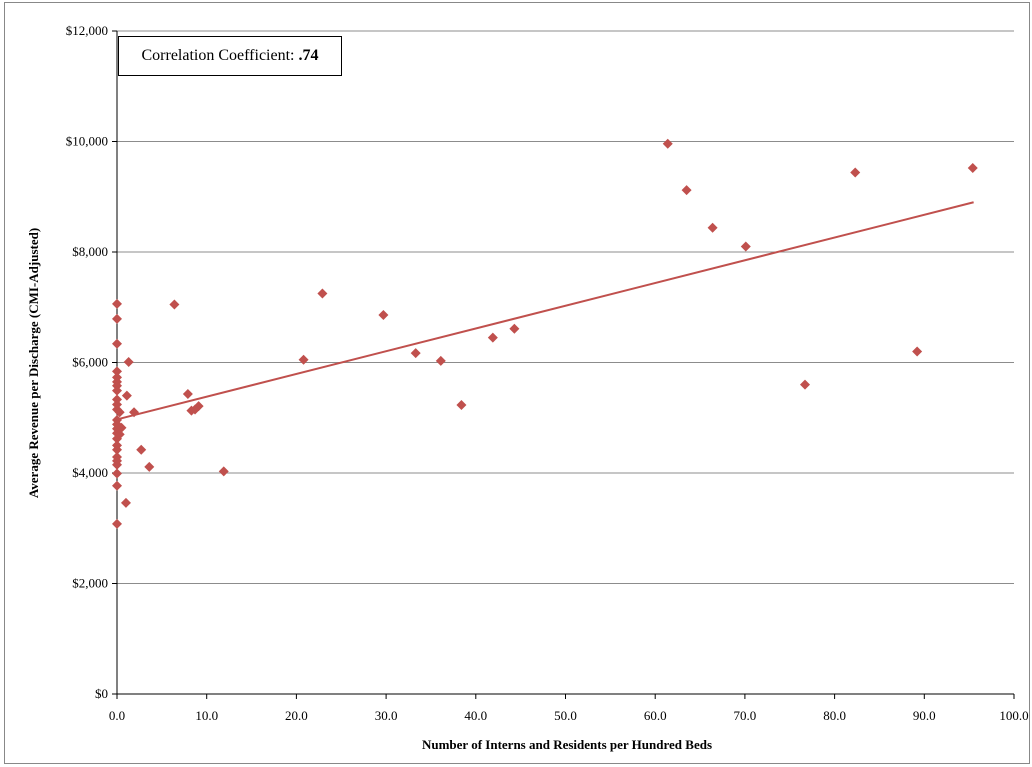 The width and height of the screenshot is (1032, 767). What do you see at coordinates (565, 715) in the screenshot?
I see `x-tick-label: 50.0` at bounding box center [565, 715].